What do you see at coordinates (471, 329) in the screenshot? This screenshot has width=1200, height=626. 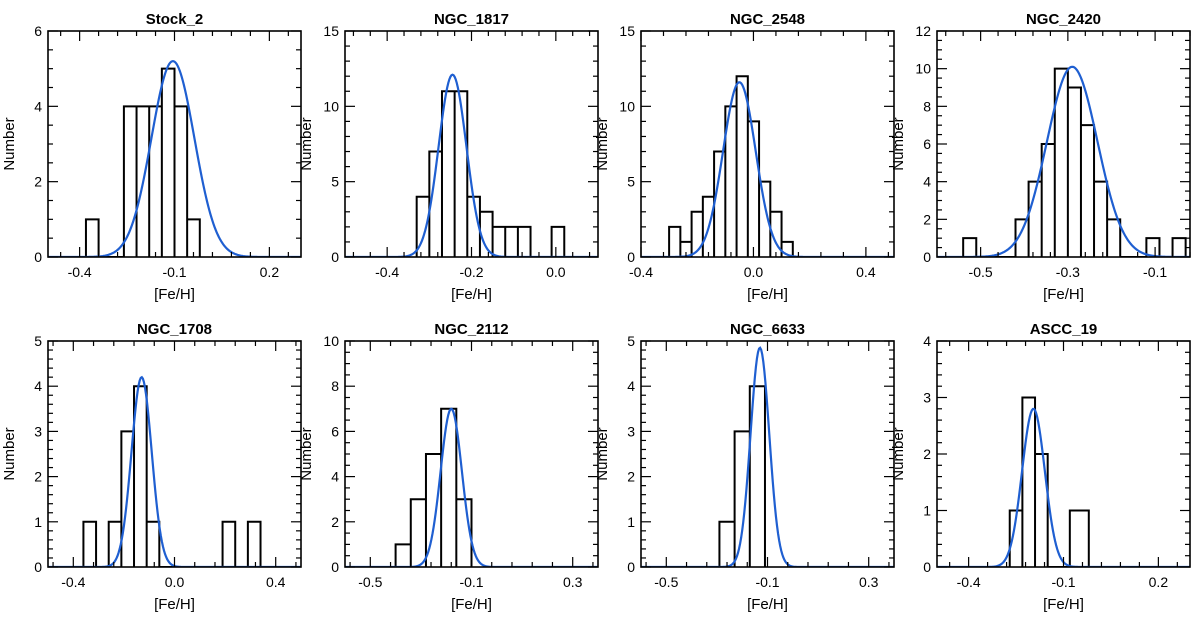 I see `panel-title: NGC_2112` at bounding box center [471, 329].